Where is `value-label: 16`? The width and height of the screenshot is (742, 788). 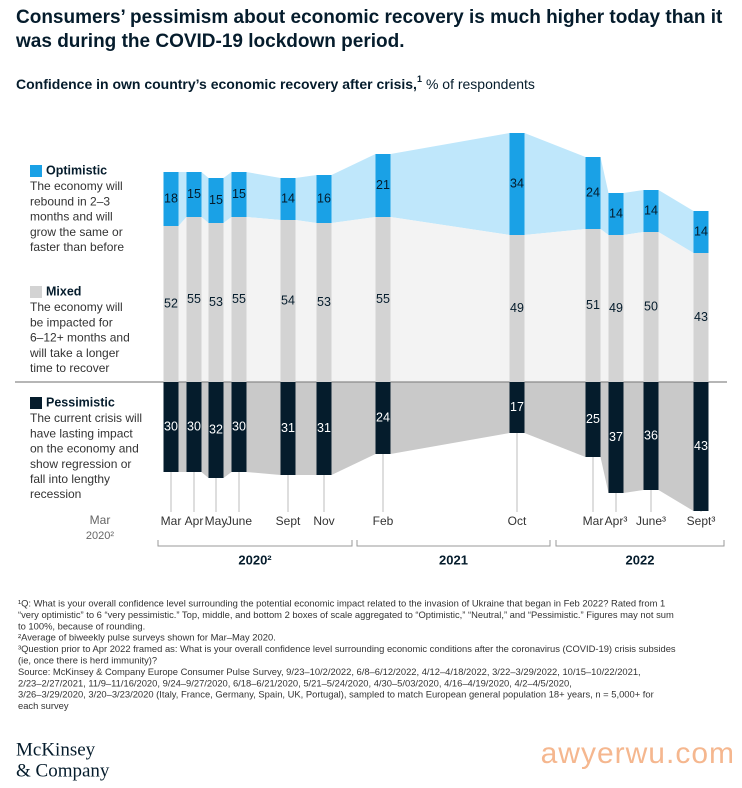
value-label: 16 is located at coordinates (324, 198).